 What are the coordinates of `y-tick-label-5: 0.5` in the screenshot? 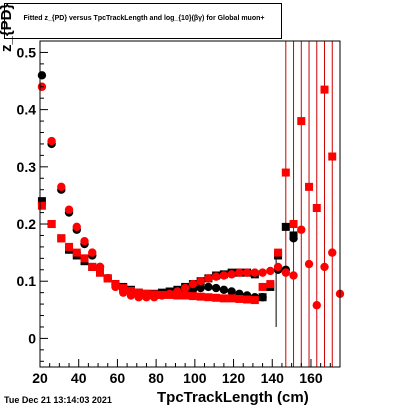 It's located at (27, 52).